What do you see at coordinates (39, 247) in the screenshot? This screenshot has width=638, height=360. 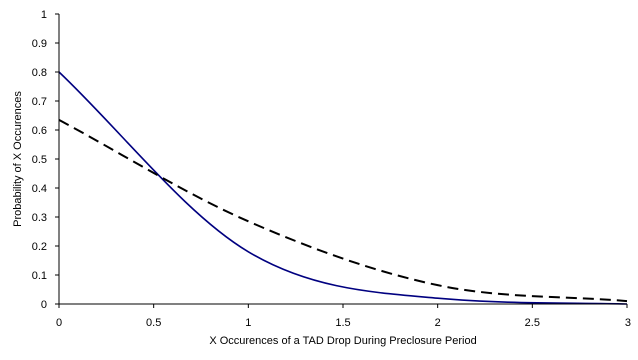 I see `y-tick-label: 0.2` at bounding box center [39, 247].